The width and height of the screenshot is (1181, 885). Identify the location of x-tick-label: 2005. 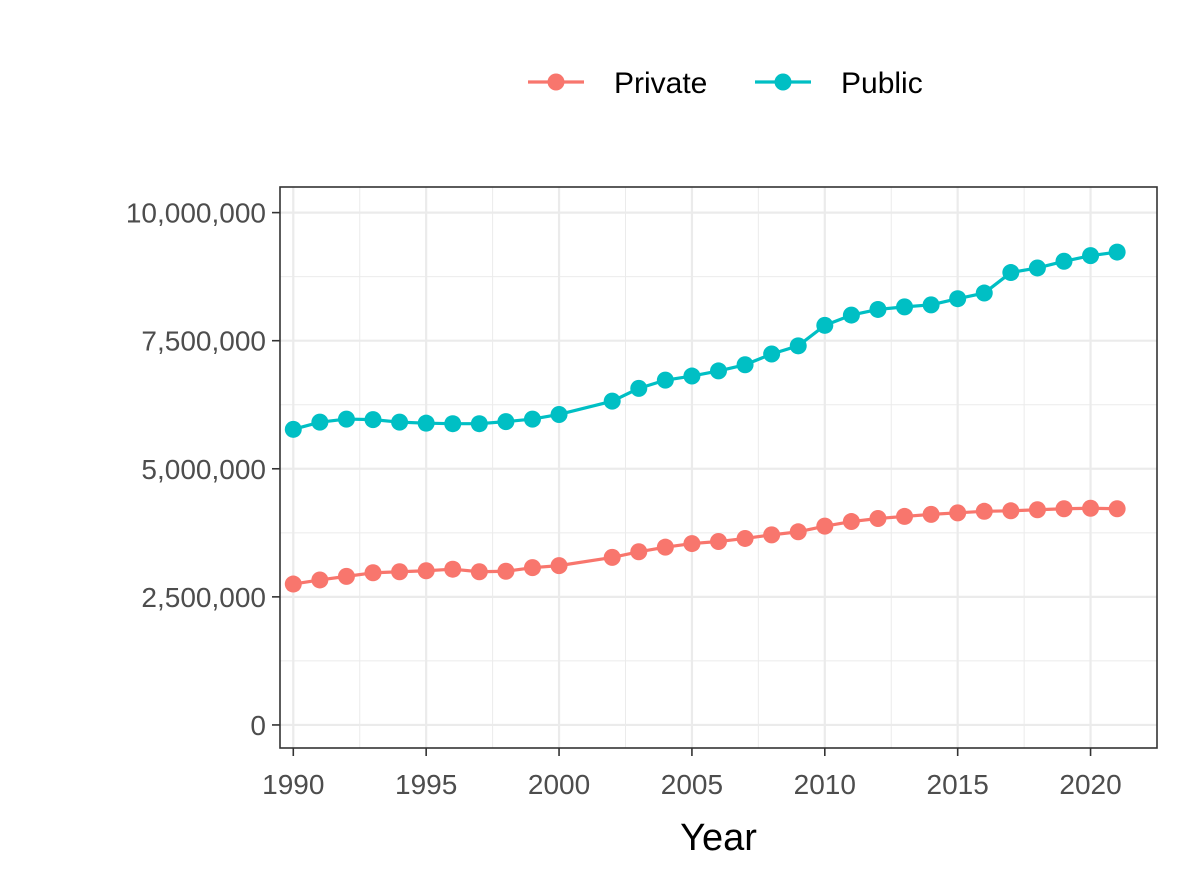
(692, 784).